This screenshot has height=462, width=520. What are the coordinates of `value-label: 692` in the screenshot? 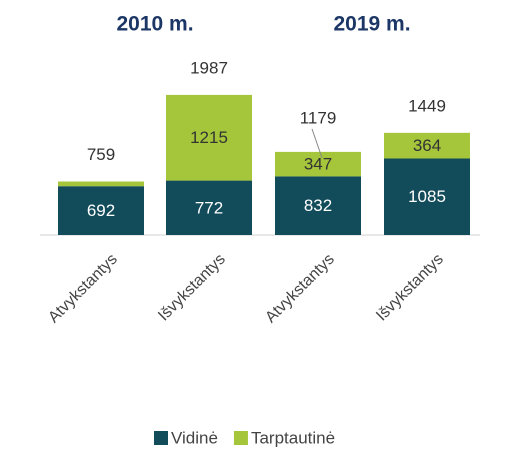 It's located at (101, 210).